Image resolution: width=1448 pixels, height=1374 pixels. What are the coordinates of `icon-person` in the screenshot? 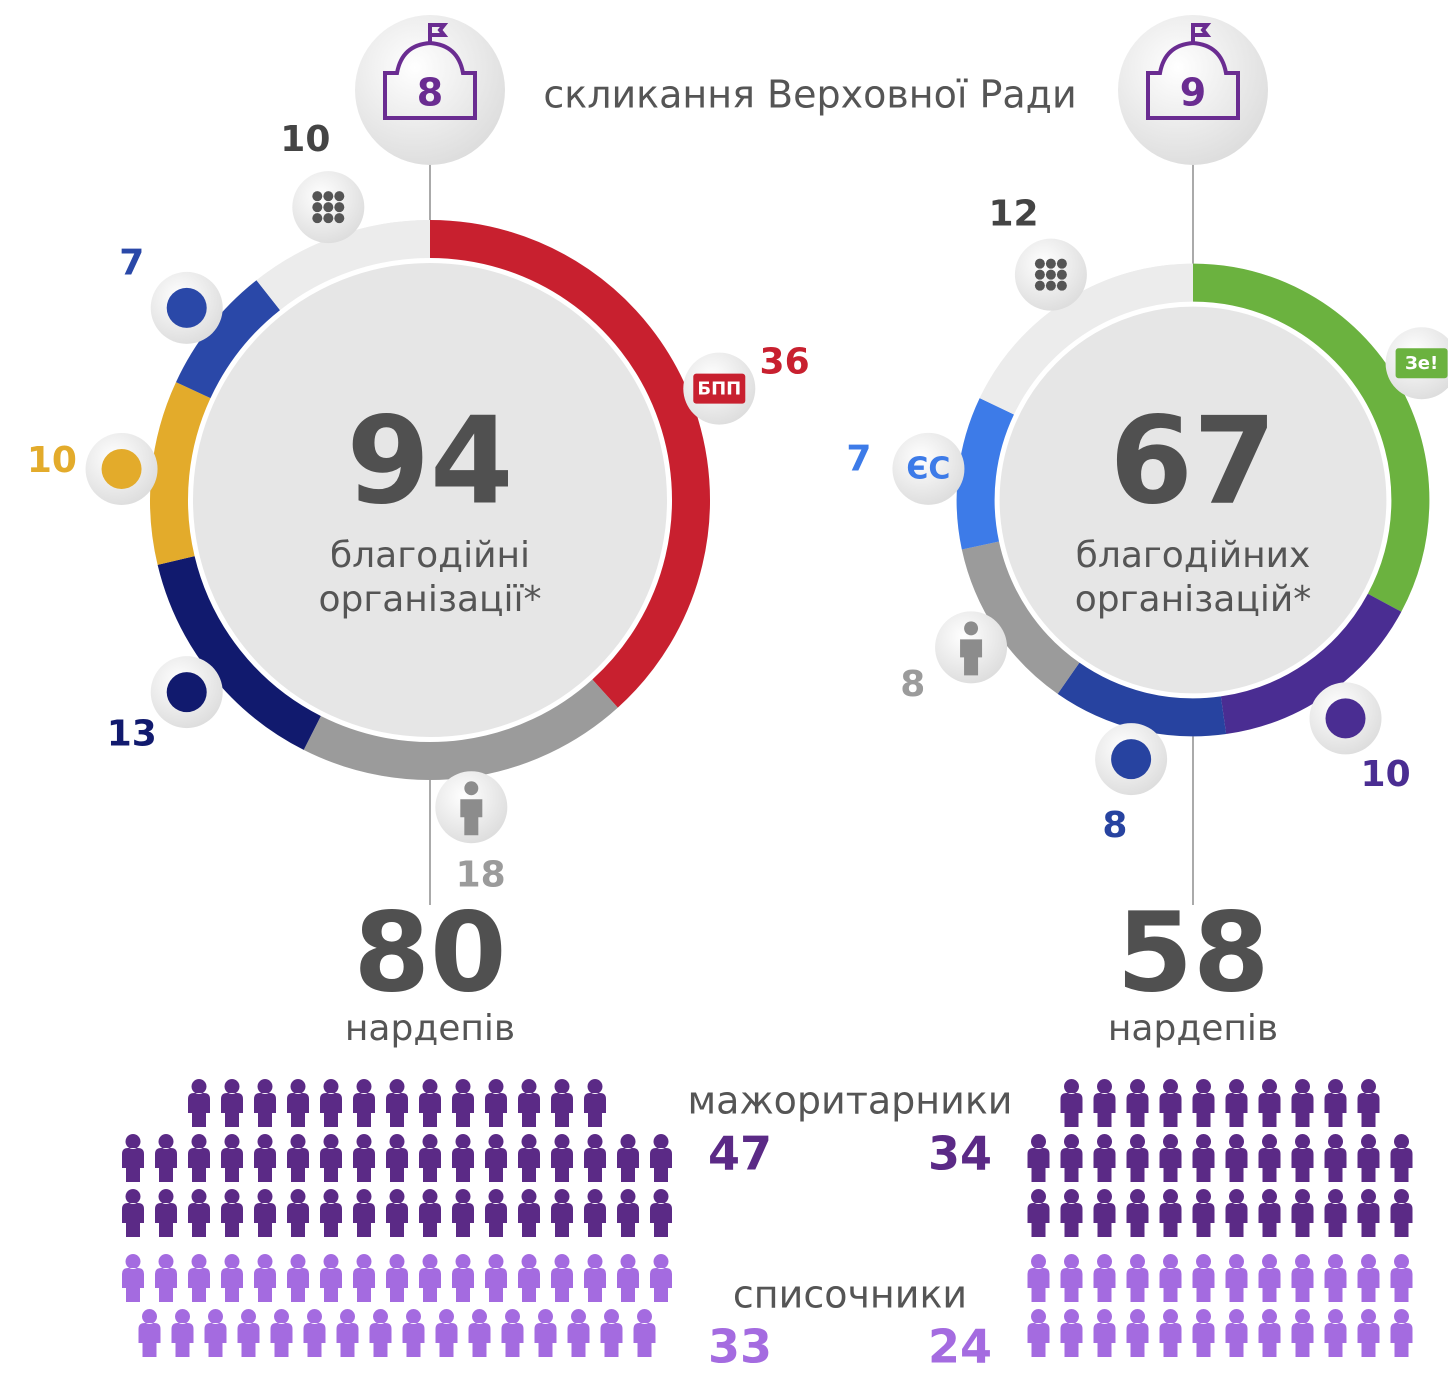 It's located at (471, 808).